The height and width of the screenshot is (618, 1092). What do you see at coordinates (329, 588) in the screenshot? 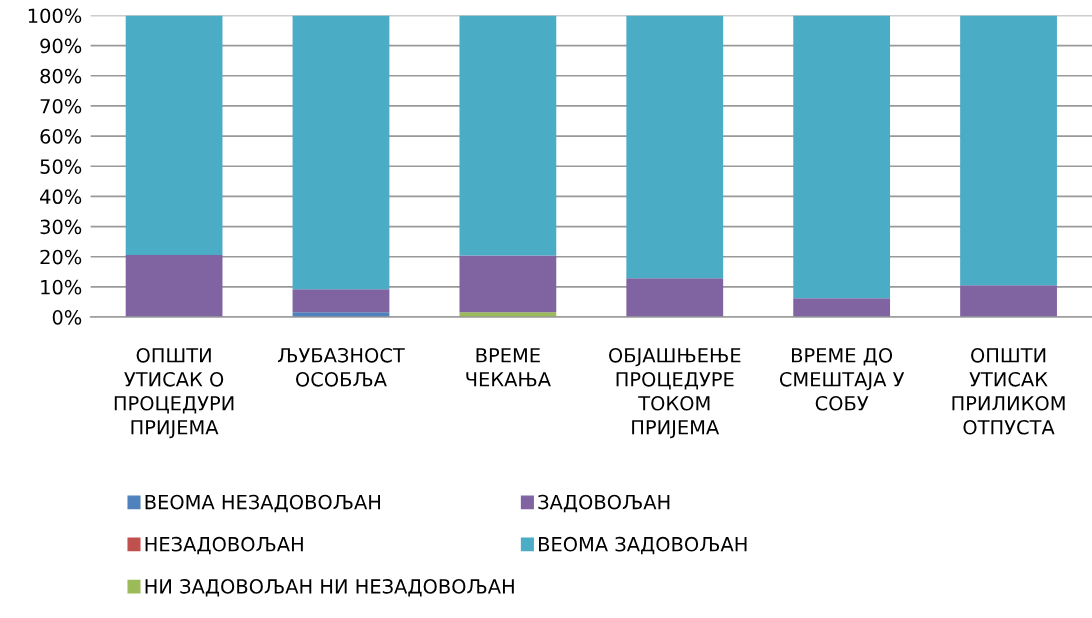
I see `legend-label: НИ ЗАДОВОЉАН НИ НЕЗАДОВОЉАН` at bounding box center [329, 588].